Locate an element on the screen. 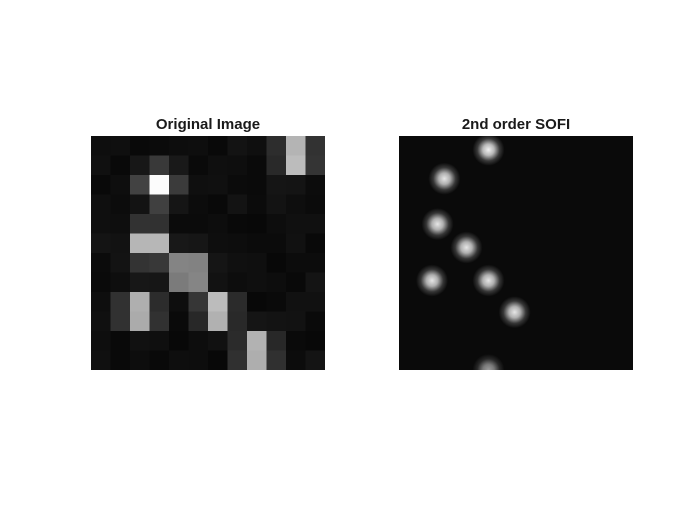 The image size is (700, 525). original-image-panel is located at coordinates (208, 253).